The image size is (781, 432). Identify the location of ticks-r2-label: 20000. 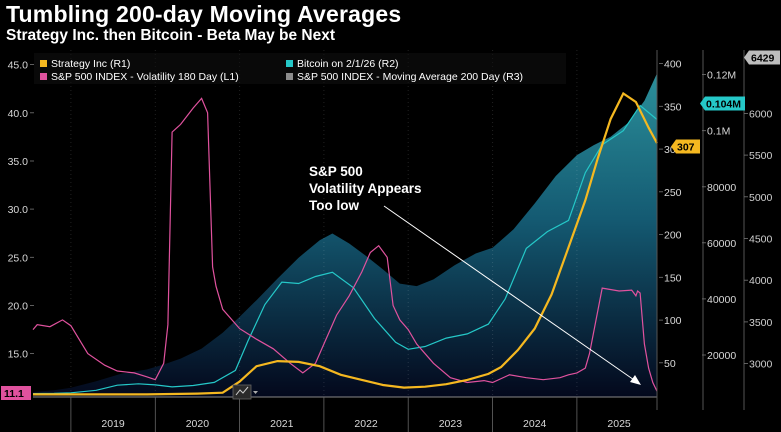
(721, 356).